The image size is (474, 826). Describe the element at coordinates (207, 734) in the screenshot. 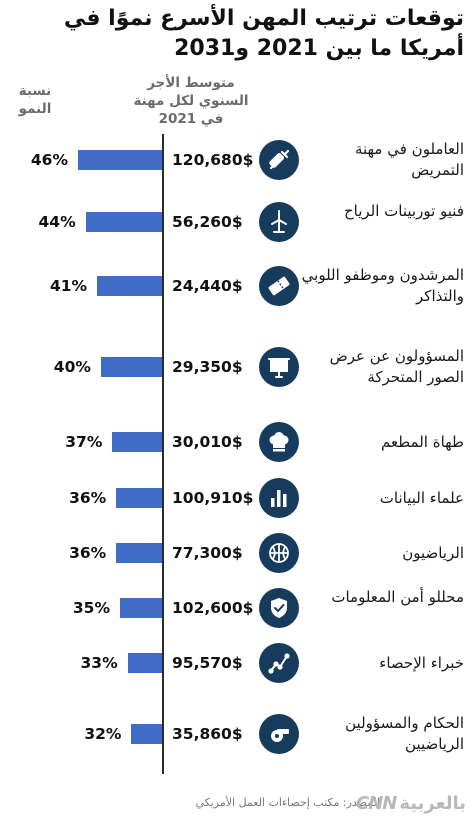

I see `salary-label: 35,860$` at that location.